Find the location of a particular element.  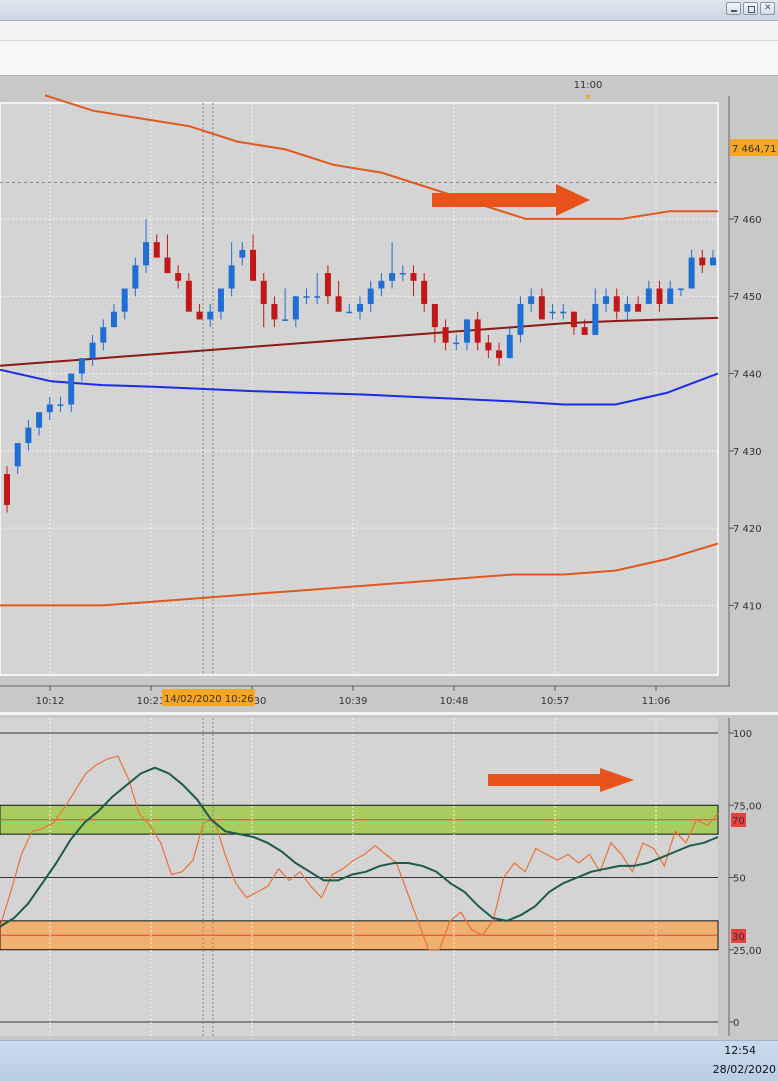

close-button: ✕ is located at coordinates (767, 8).